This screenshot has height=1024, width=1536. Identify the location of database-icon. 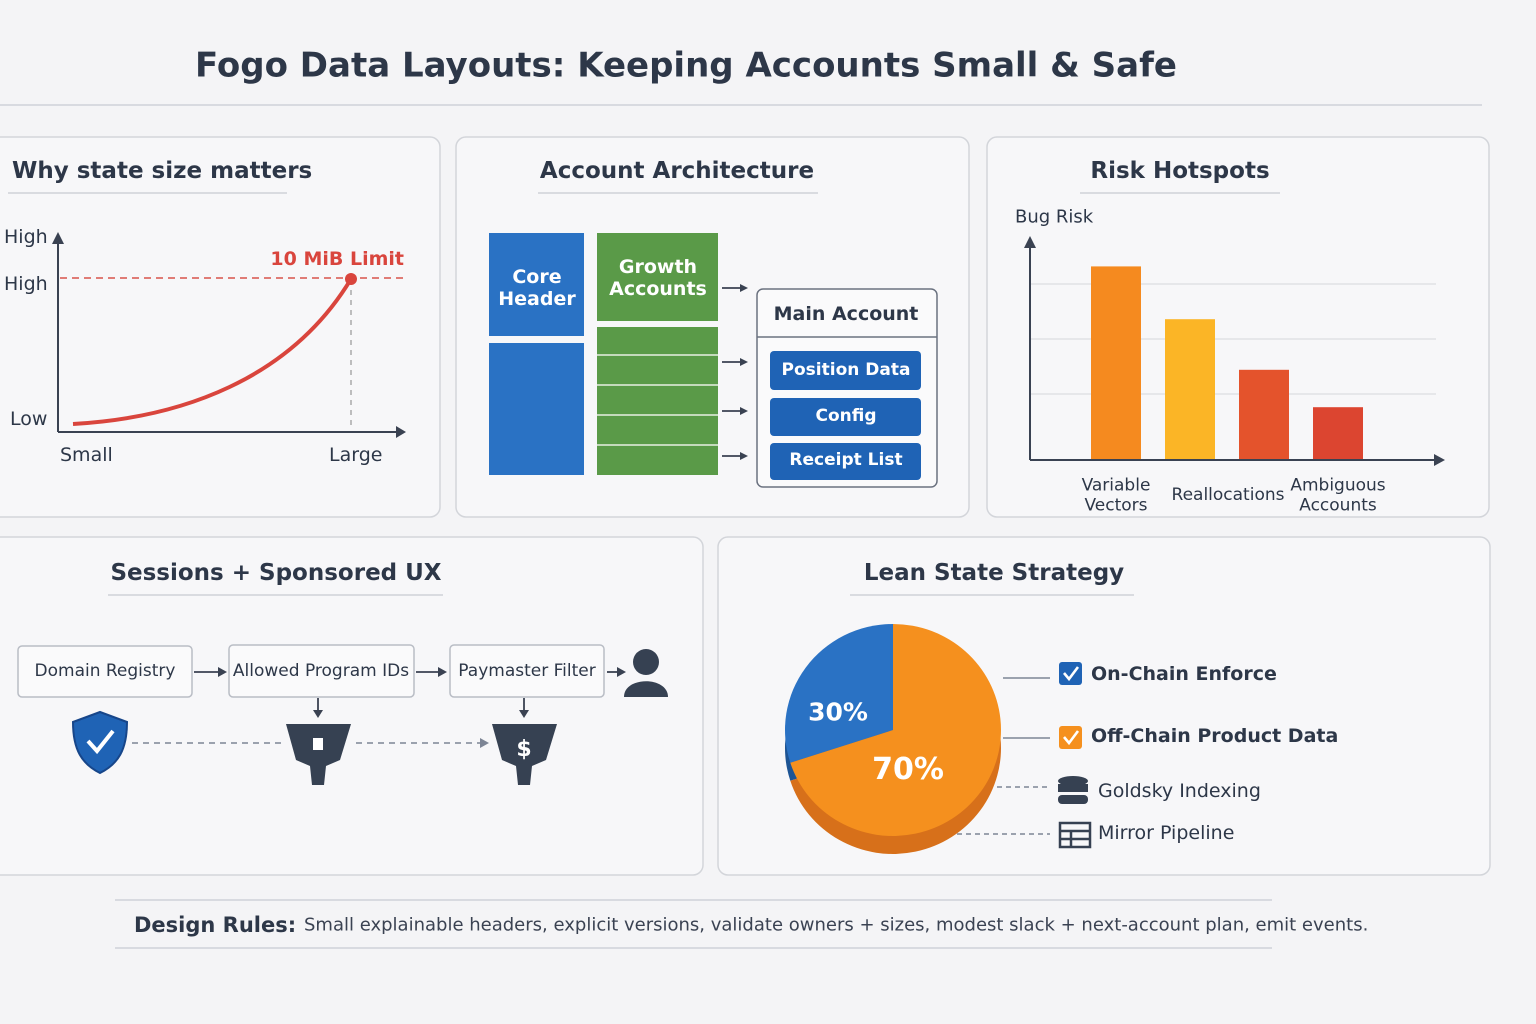
(1073, 790).